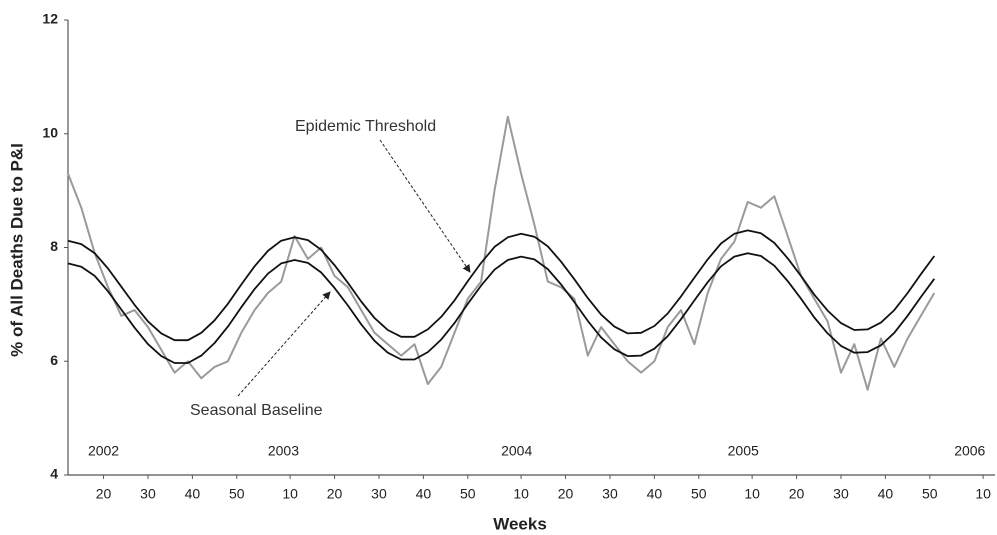 The image size is (997, 535). I want to click on annotation: Seasonal Baseline, so click(256, 410).